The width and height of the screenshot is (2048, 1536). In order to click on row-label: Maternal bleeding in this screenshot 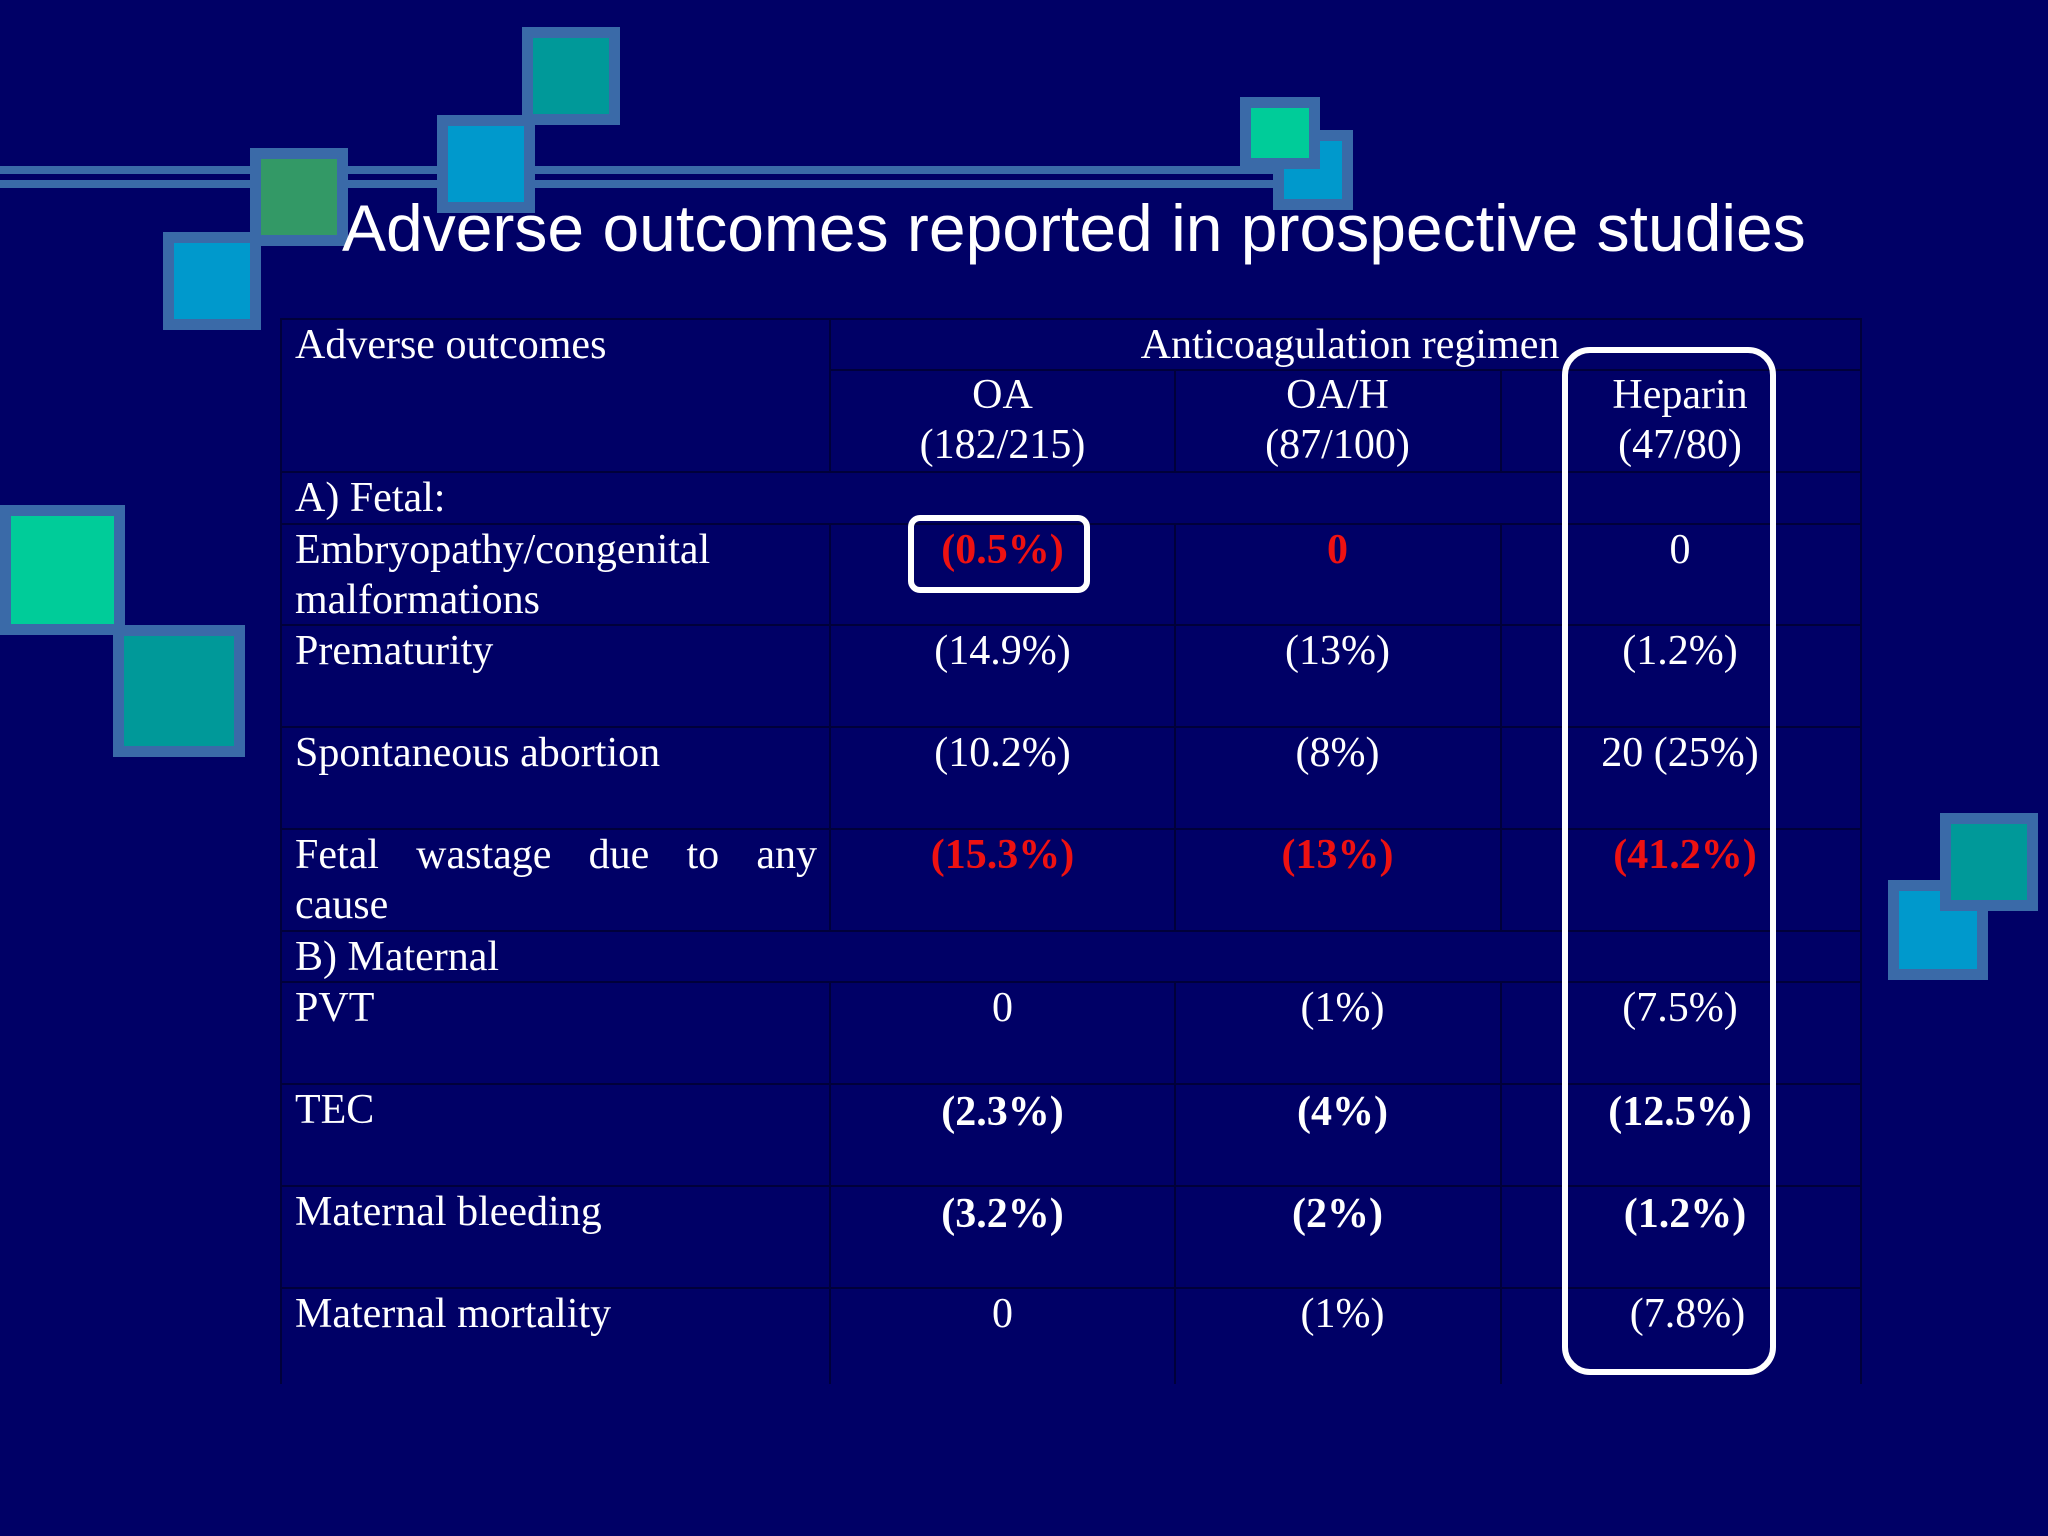, I will do `click(448, 1212)`.